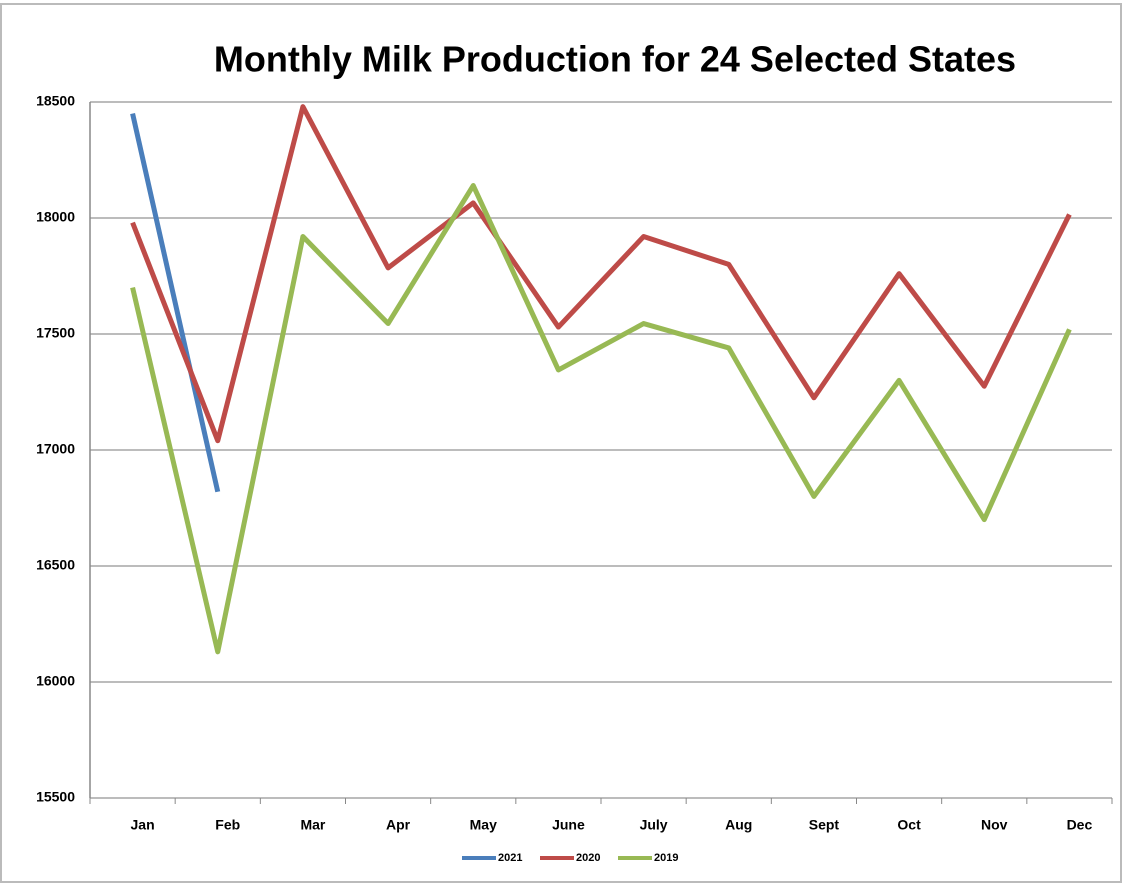  What do you see at coordinates (398, 825) in the screenshot?
I see `x-tick-label: Apr` at bounding box center [398, 825].